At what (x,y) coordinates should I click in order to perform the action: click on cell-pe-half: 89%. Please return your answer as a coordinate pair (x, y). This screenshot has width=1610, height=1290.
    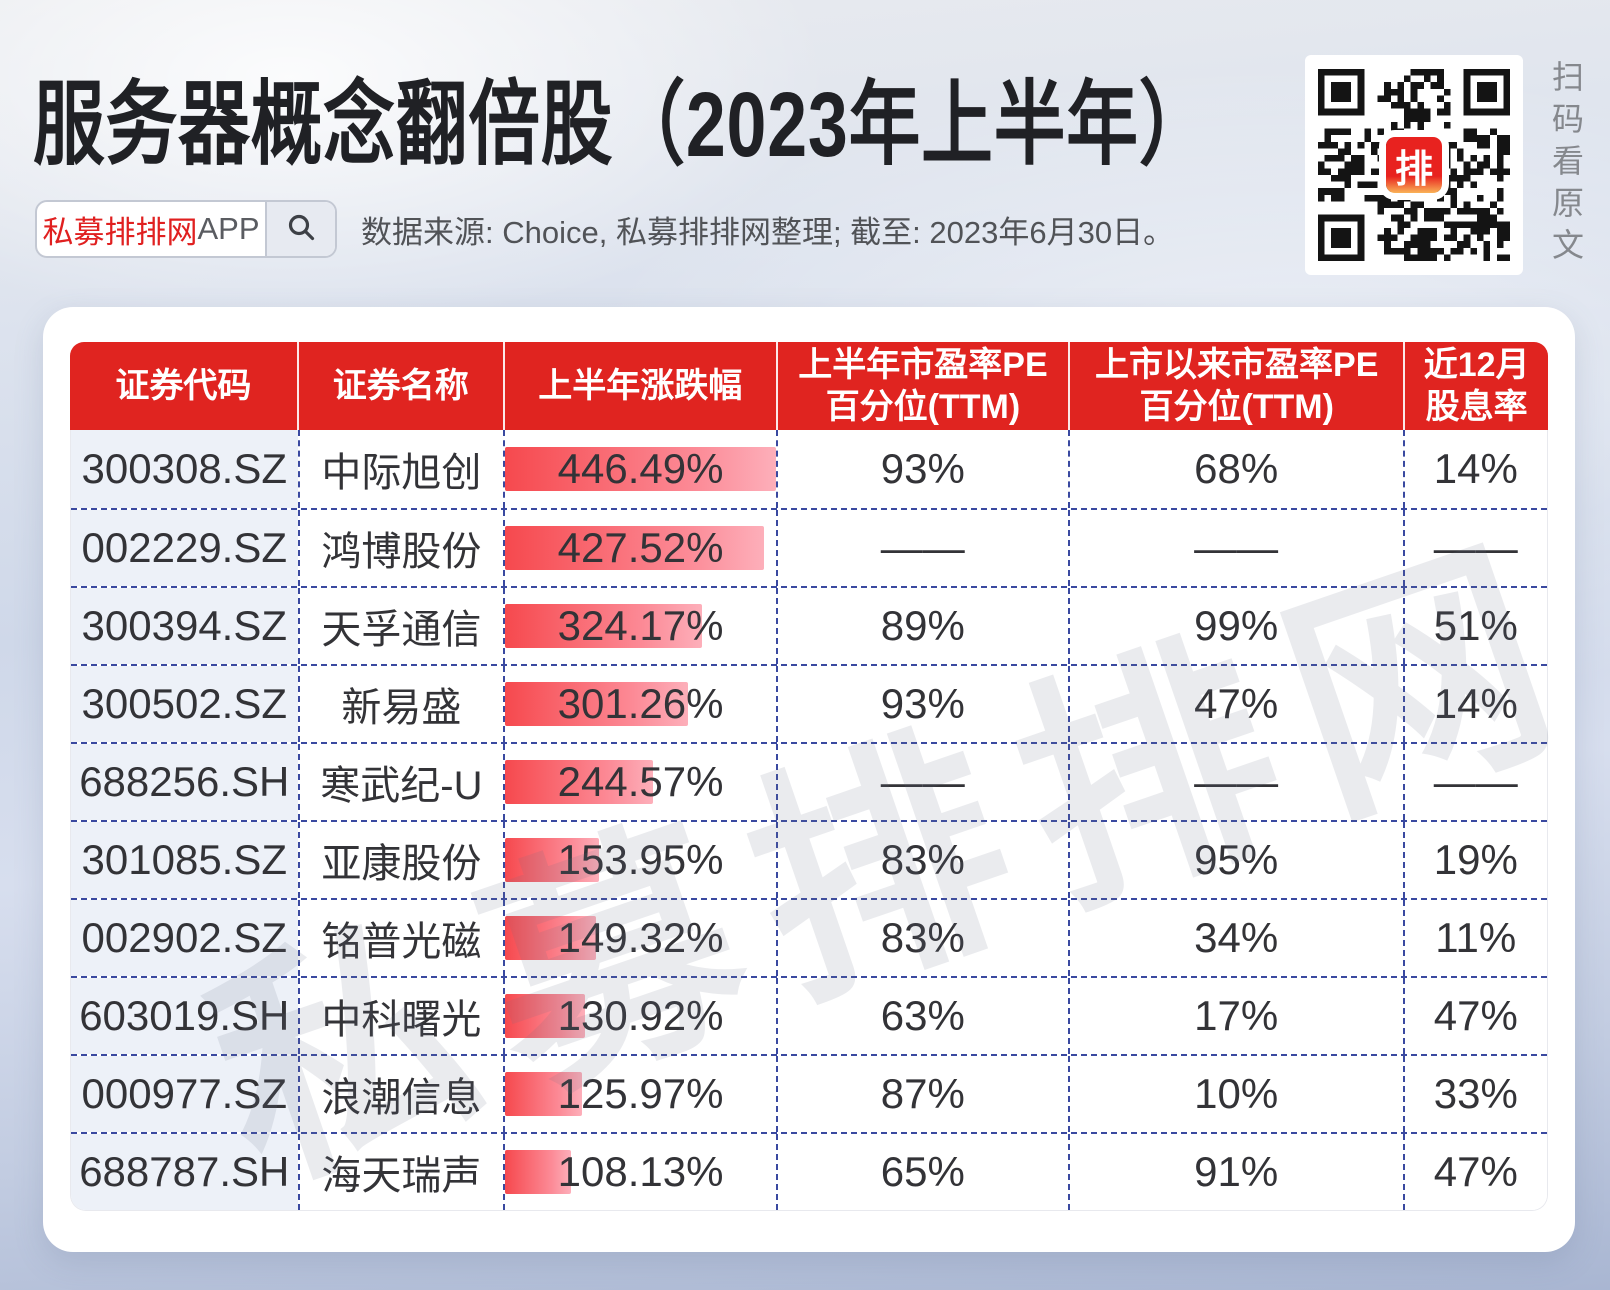
    Looking at the image, I should click on (921, 626).